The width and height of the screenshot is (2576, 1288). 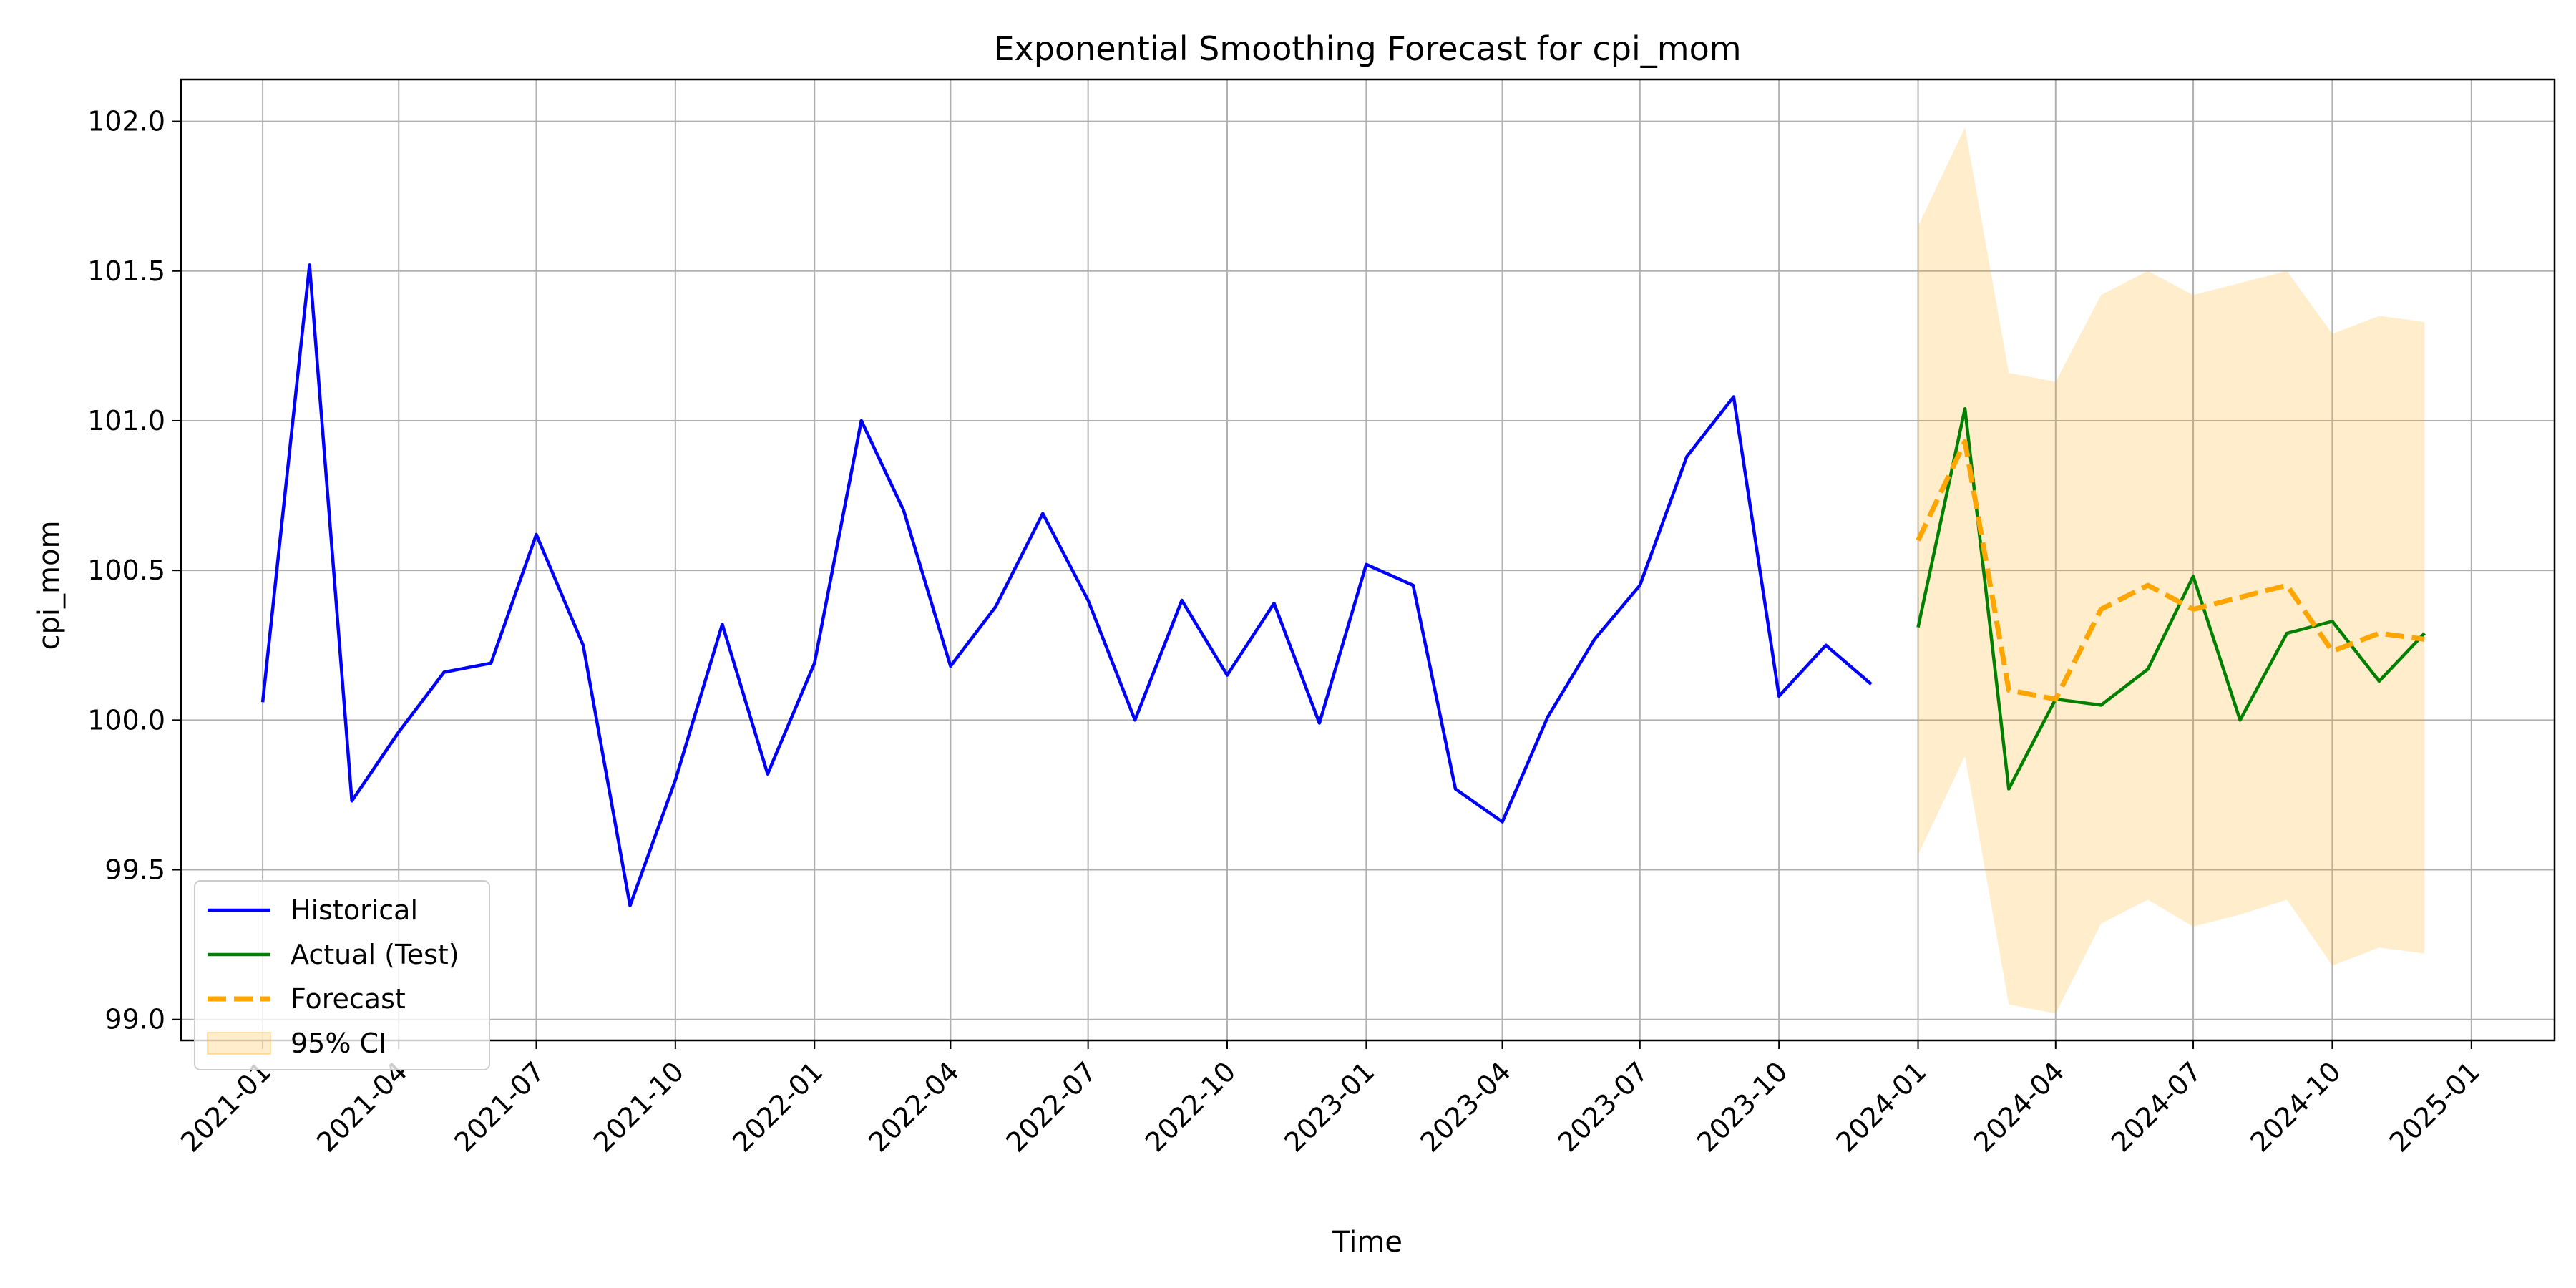 I want to click on y-tick-label: 100.0, so click(x=126, y=720).